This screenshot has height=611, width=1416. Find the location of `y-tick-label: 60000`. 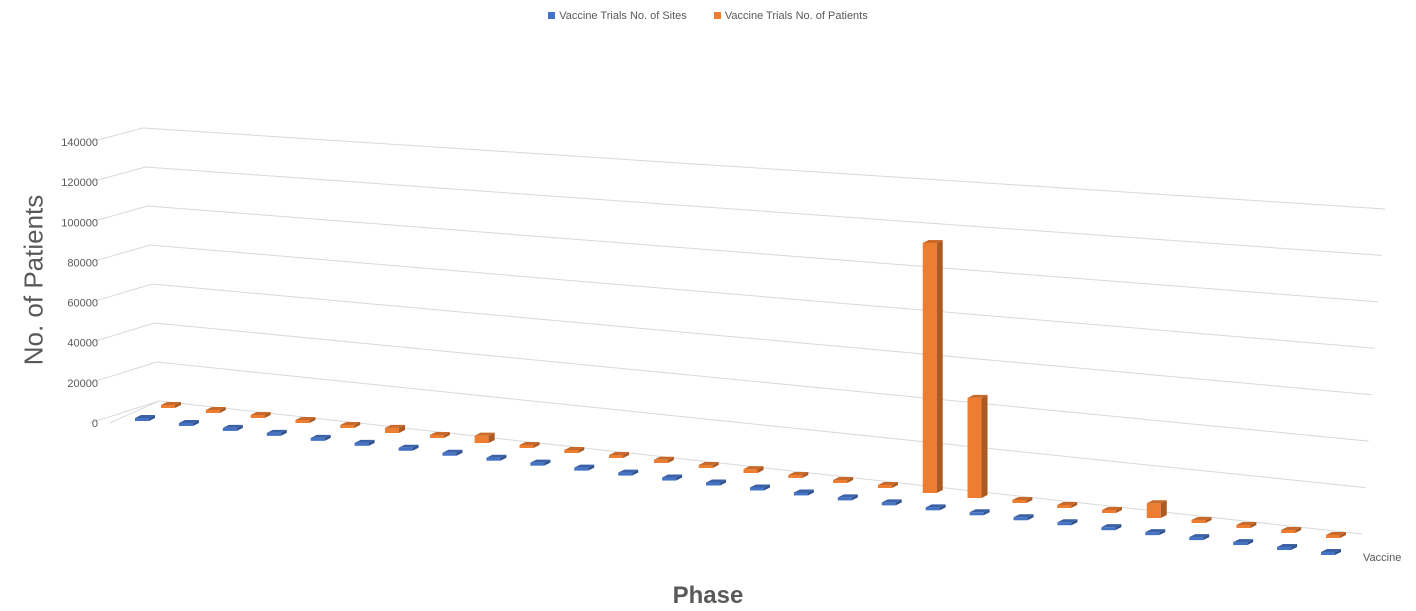

y-tick-label: 60000 is located at coordinates (82, 304).